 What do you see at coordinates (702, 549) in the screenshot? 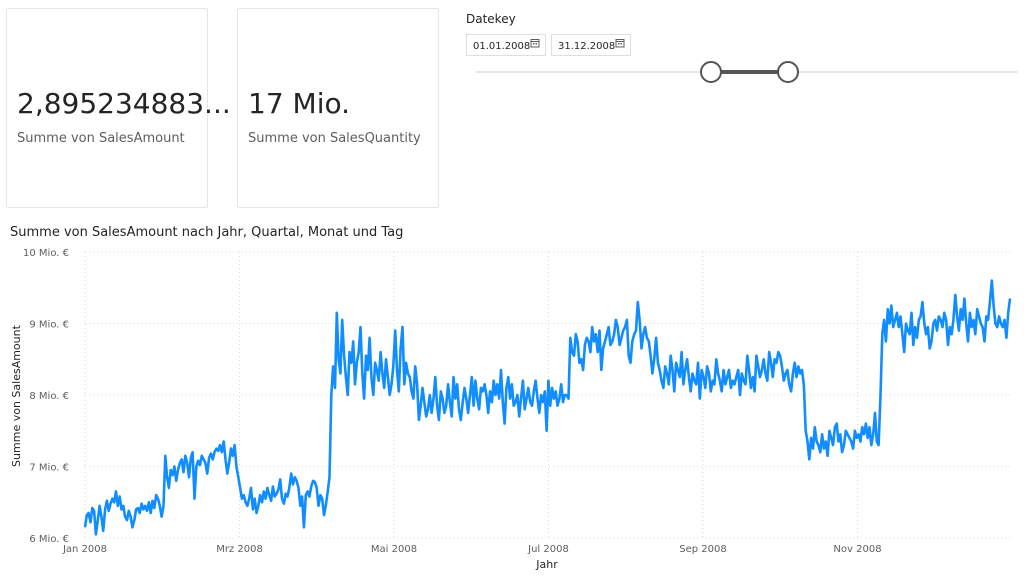
I see `x-tick-label: Sep 2008` at bounding box center [702, 549].